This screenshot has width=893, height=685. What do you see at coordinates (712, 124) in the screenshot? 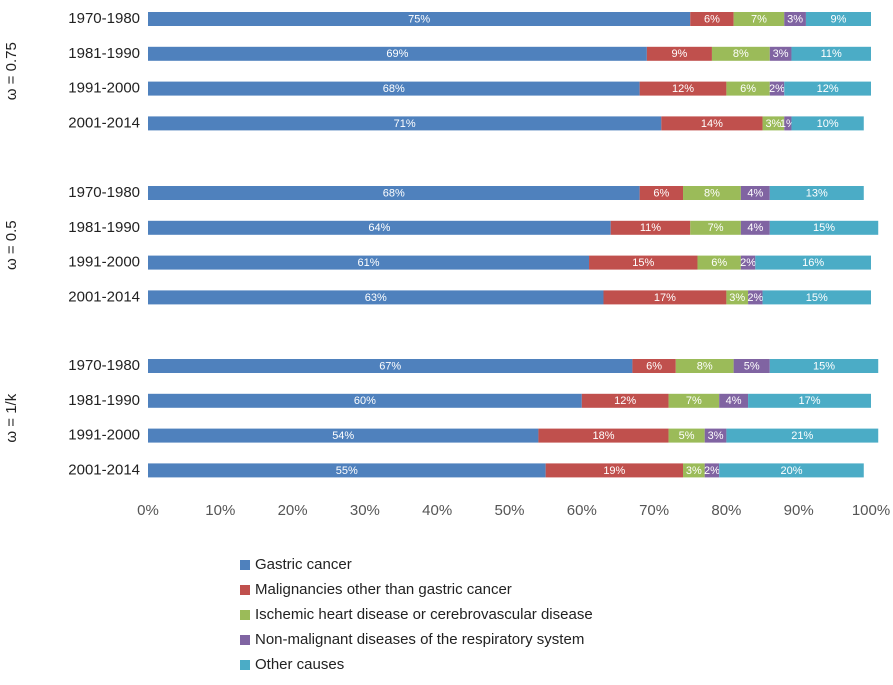
I see `data-label: 14%` at bounding box center [712, 124].